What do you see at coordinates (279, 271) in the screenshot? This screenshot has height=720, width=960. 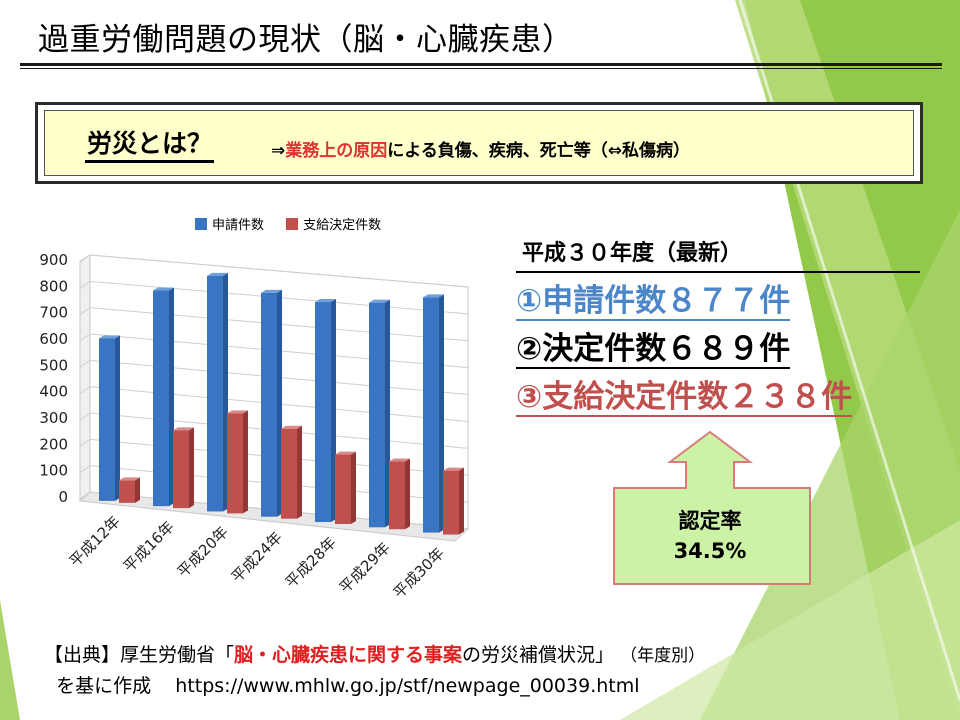 I see `gridline` at bounding box center [279, 271].